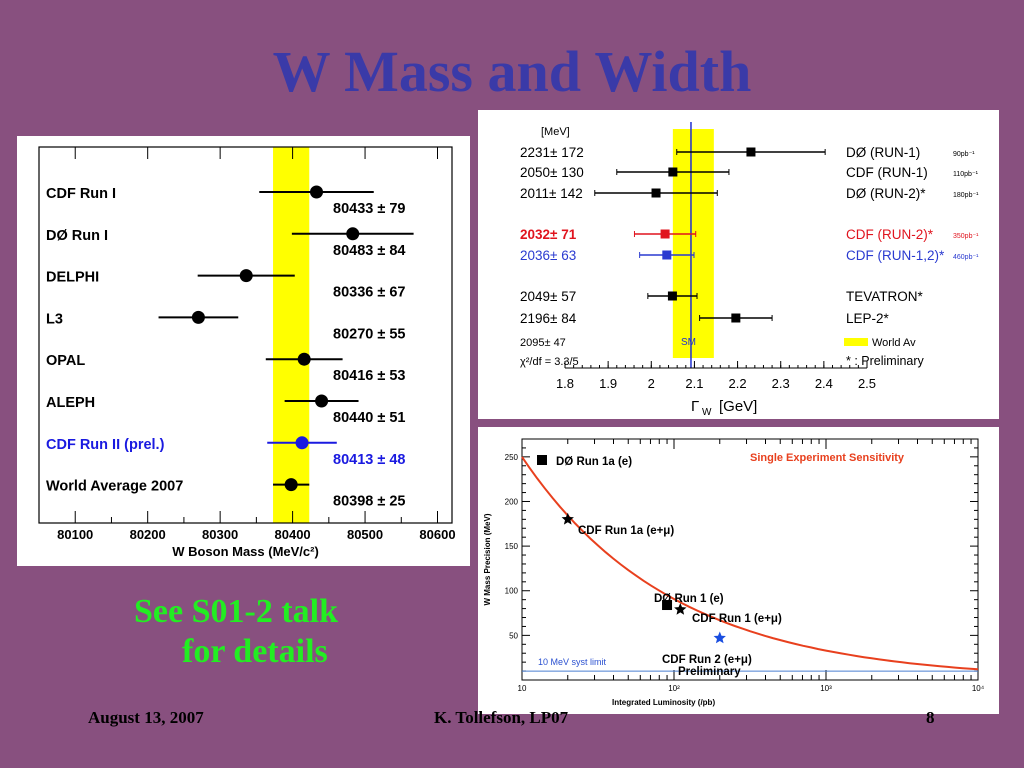 This screenshot has height=768, width=1024. I want to click on y-tick-label: 100, so click(512, 591).